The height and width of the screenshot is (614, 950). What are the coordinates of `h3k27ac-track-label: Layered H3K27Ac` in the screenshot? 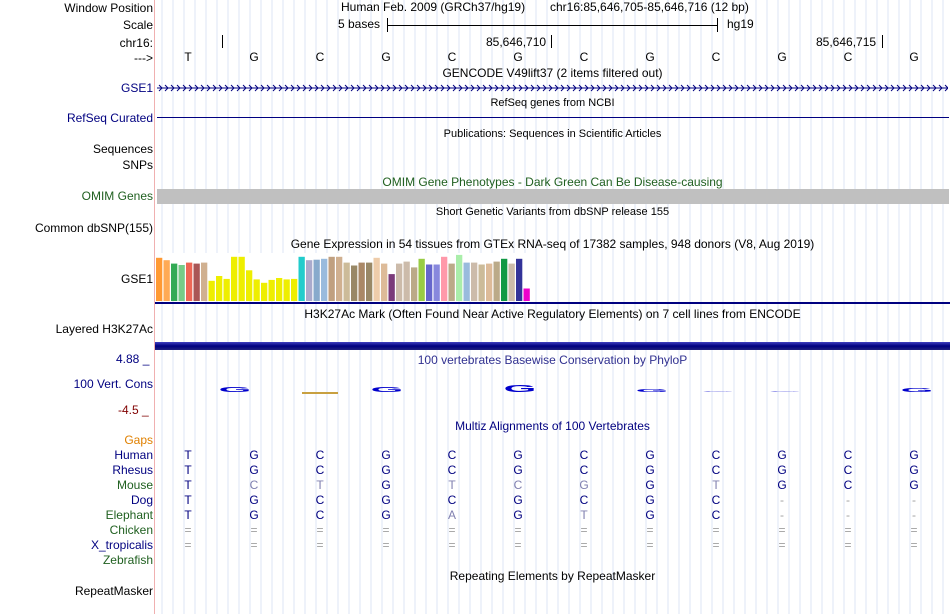 It's located at (104, 329).